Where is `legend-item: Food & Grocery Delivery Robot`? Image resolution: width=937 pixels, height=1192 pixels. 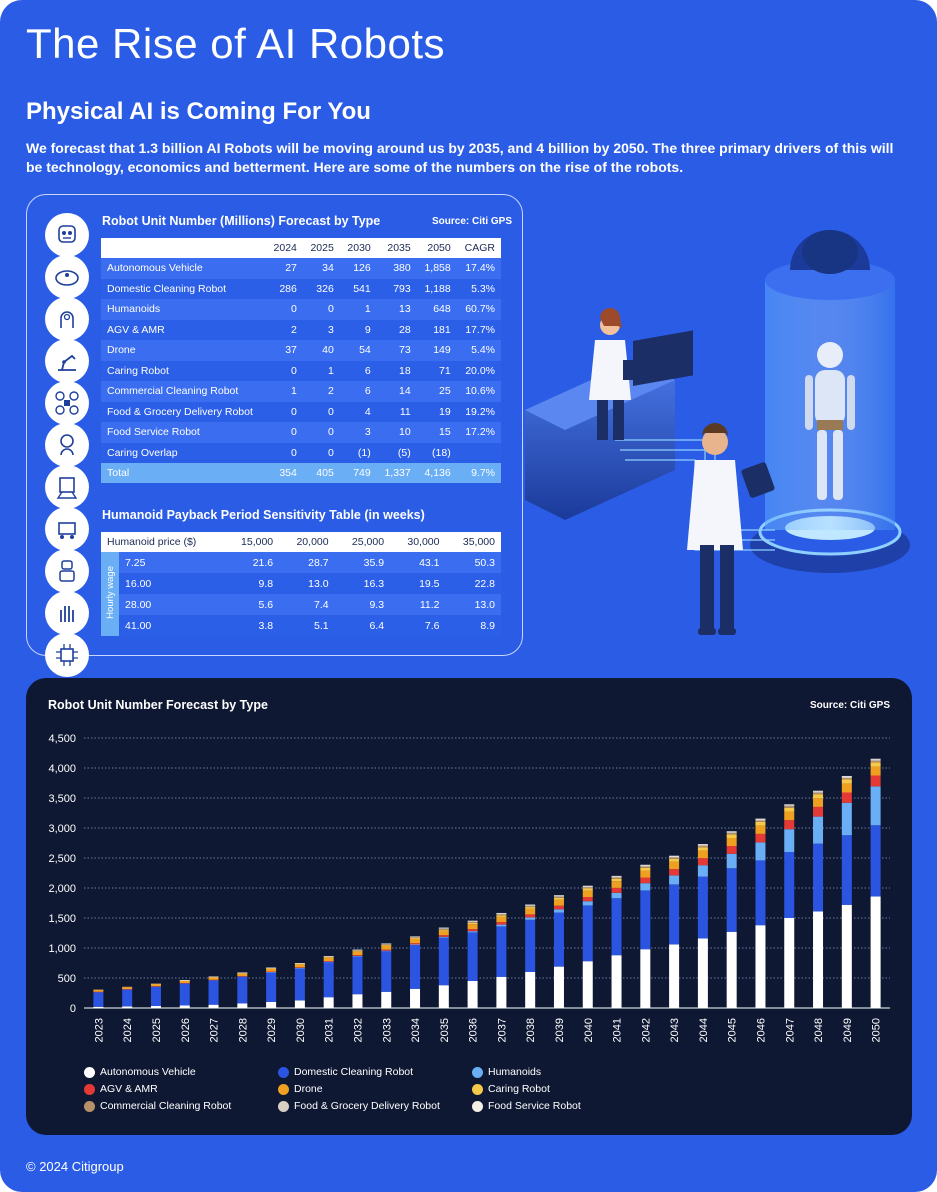
legend-item: Food & Grocery Delivery Robot is located at coordinates (359, 1106).